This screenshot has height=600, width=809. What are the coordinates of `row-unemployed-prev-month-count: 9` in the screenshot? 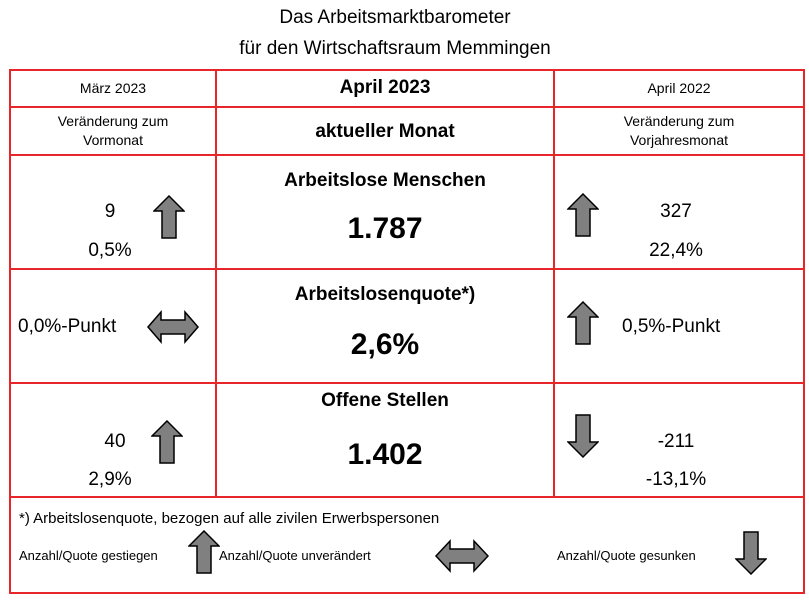 It's located at (110, 211).